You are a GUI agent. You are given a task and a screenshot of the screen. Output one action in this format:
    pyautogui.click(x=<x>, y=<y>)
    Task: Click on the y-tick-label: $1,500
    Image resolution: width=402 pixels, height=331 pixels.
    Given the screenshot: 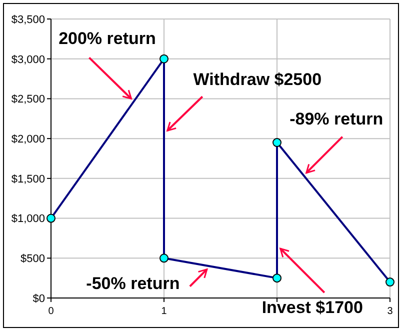 What is the action you would take?
    pyautogui.click(x=28, y=179)
    